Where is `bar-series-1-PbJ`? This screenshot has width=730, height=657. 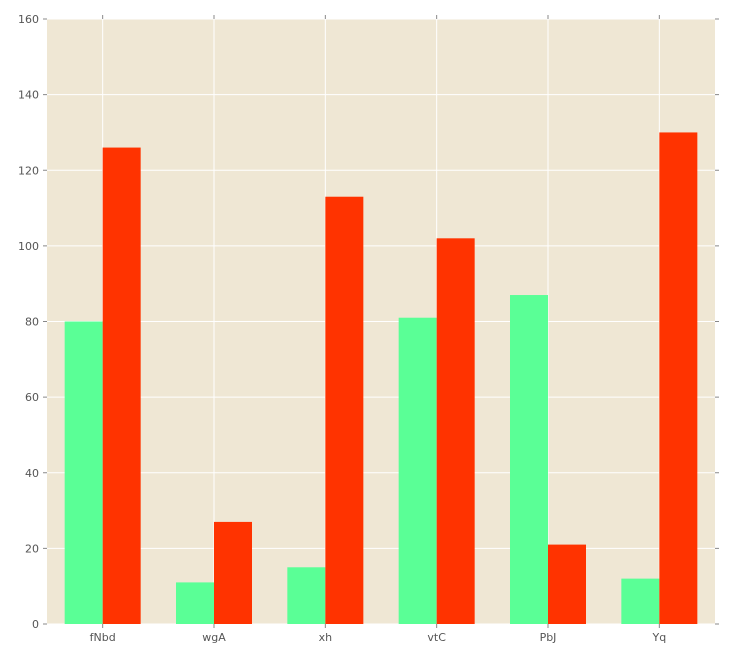
bar-series-1-PbJ is located at coordinates (529, 459).